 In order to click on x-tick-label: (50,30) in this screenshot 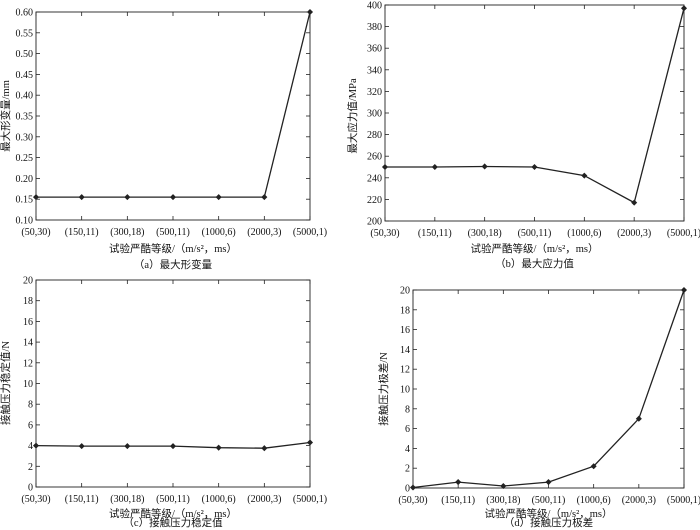, I will do `click(412, 500)`.